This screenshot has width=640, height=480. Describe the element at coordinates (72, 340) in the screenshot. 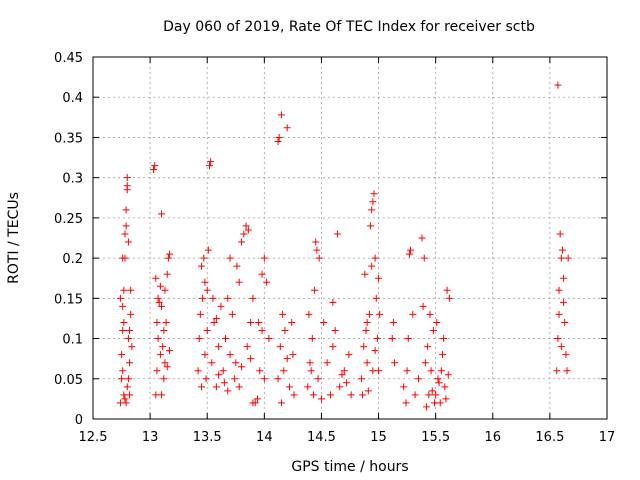

I see `y-tick-label: 0.1` at that location.